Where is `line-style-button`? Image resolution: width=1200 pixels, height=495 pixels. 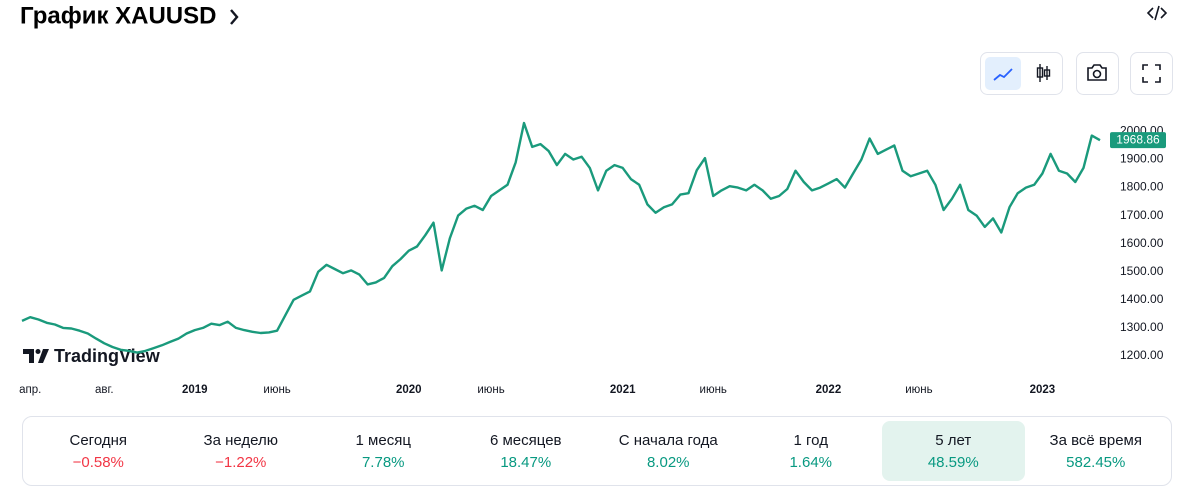 line-style-button is located at coordinates (1003, 73).